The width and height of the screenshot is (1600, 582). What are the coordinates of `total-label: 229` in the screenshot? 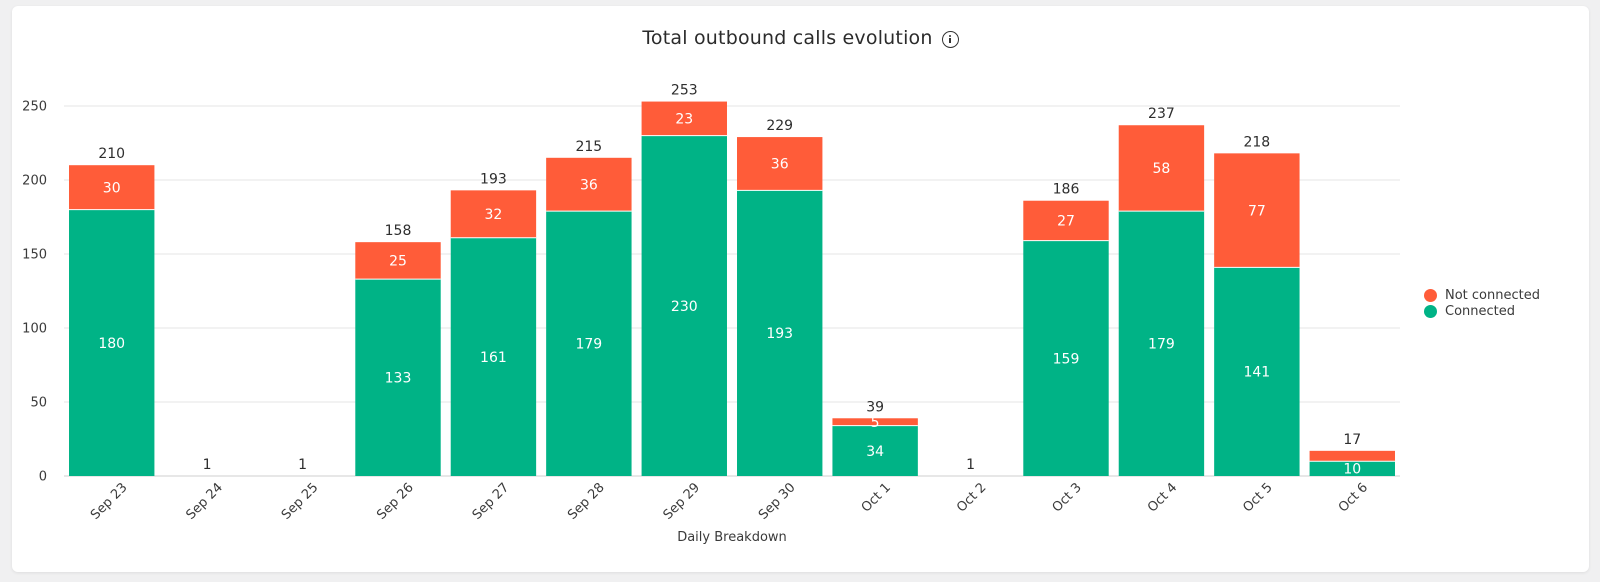 It's located at (779, 126).